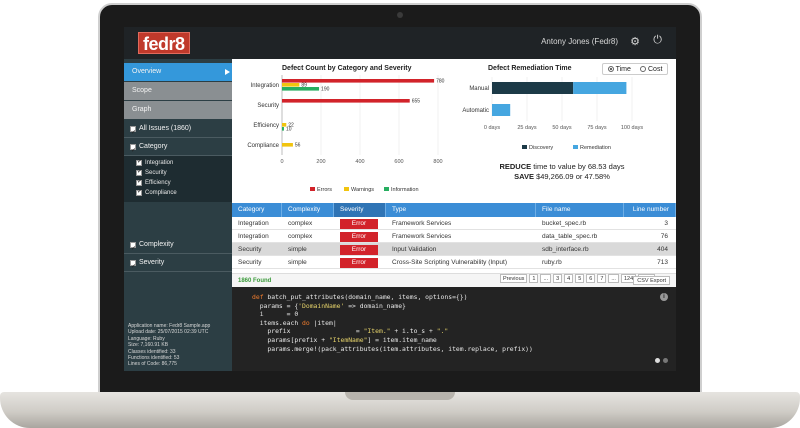  I want to click on filter-category: Category, so click(178, 149).